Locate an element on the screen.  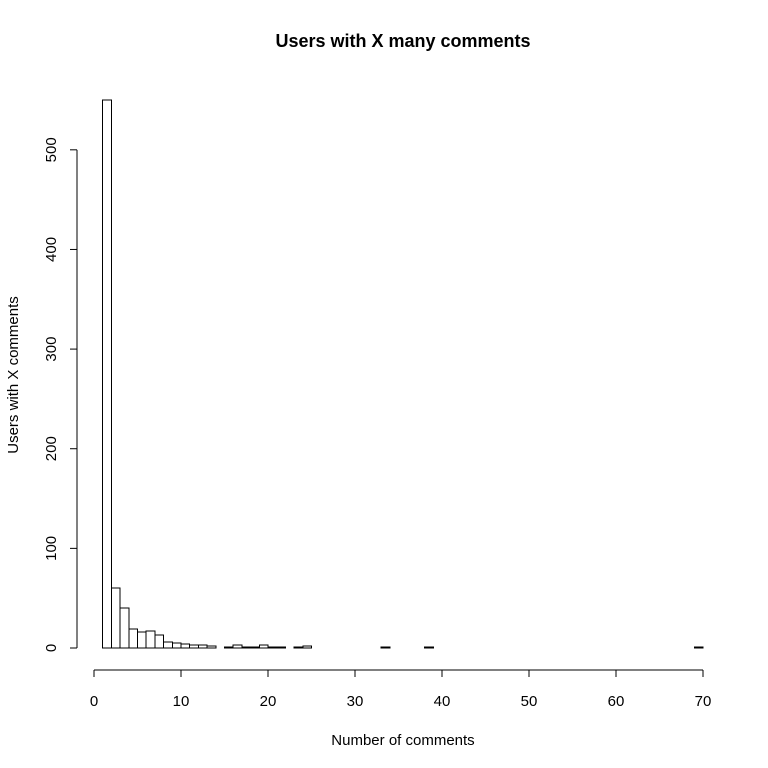
x-tick-label: 30 is located at coordinates (355, 701).